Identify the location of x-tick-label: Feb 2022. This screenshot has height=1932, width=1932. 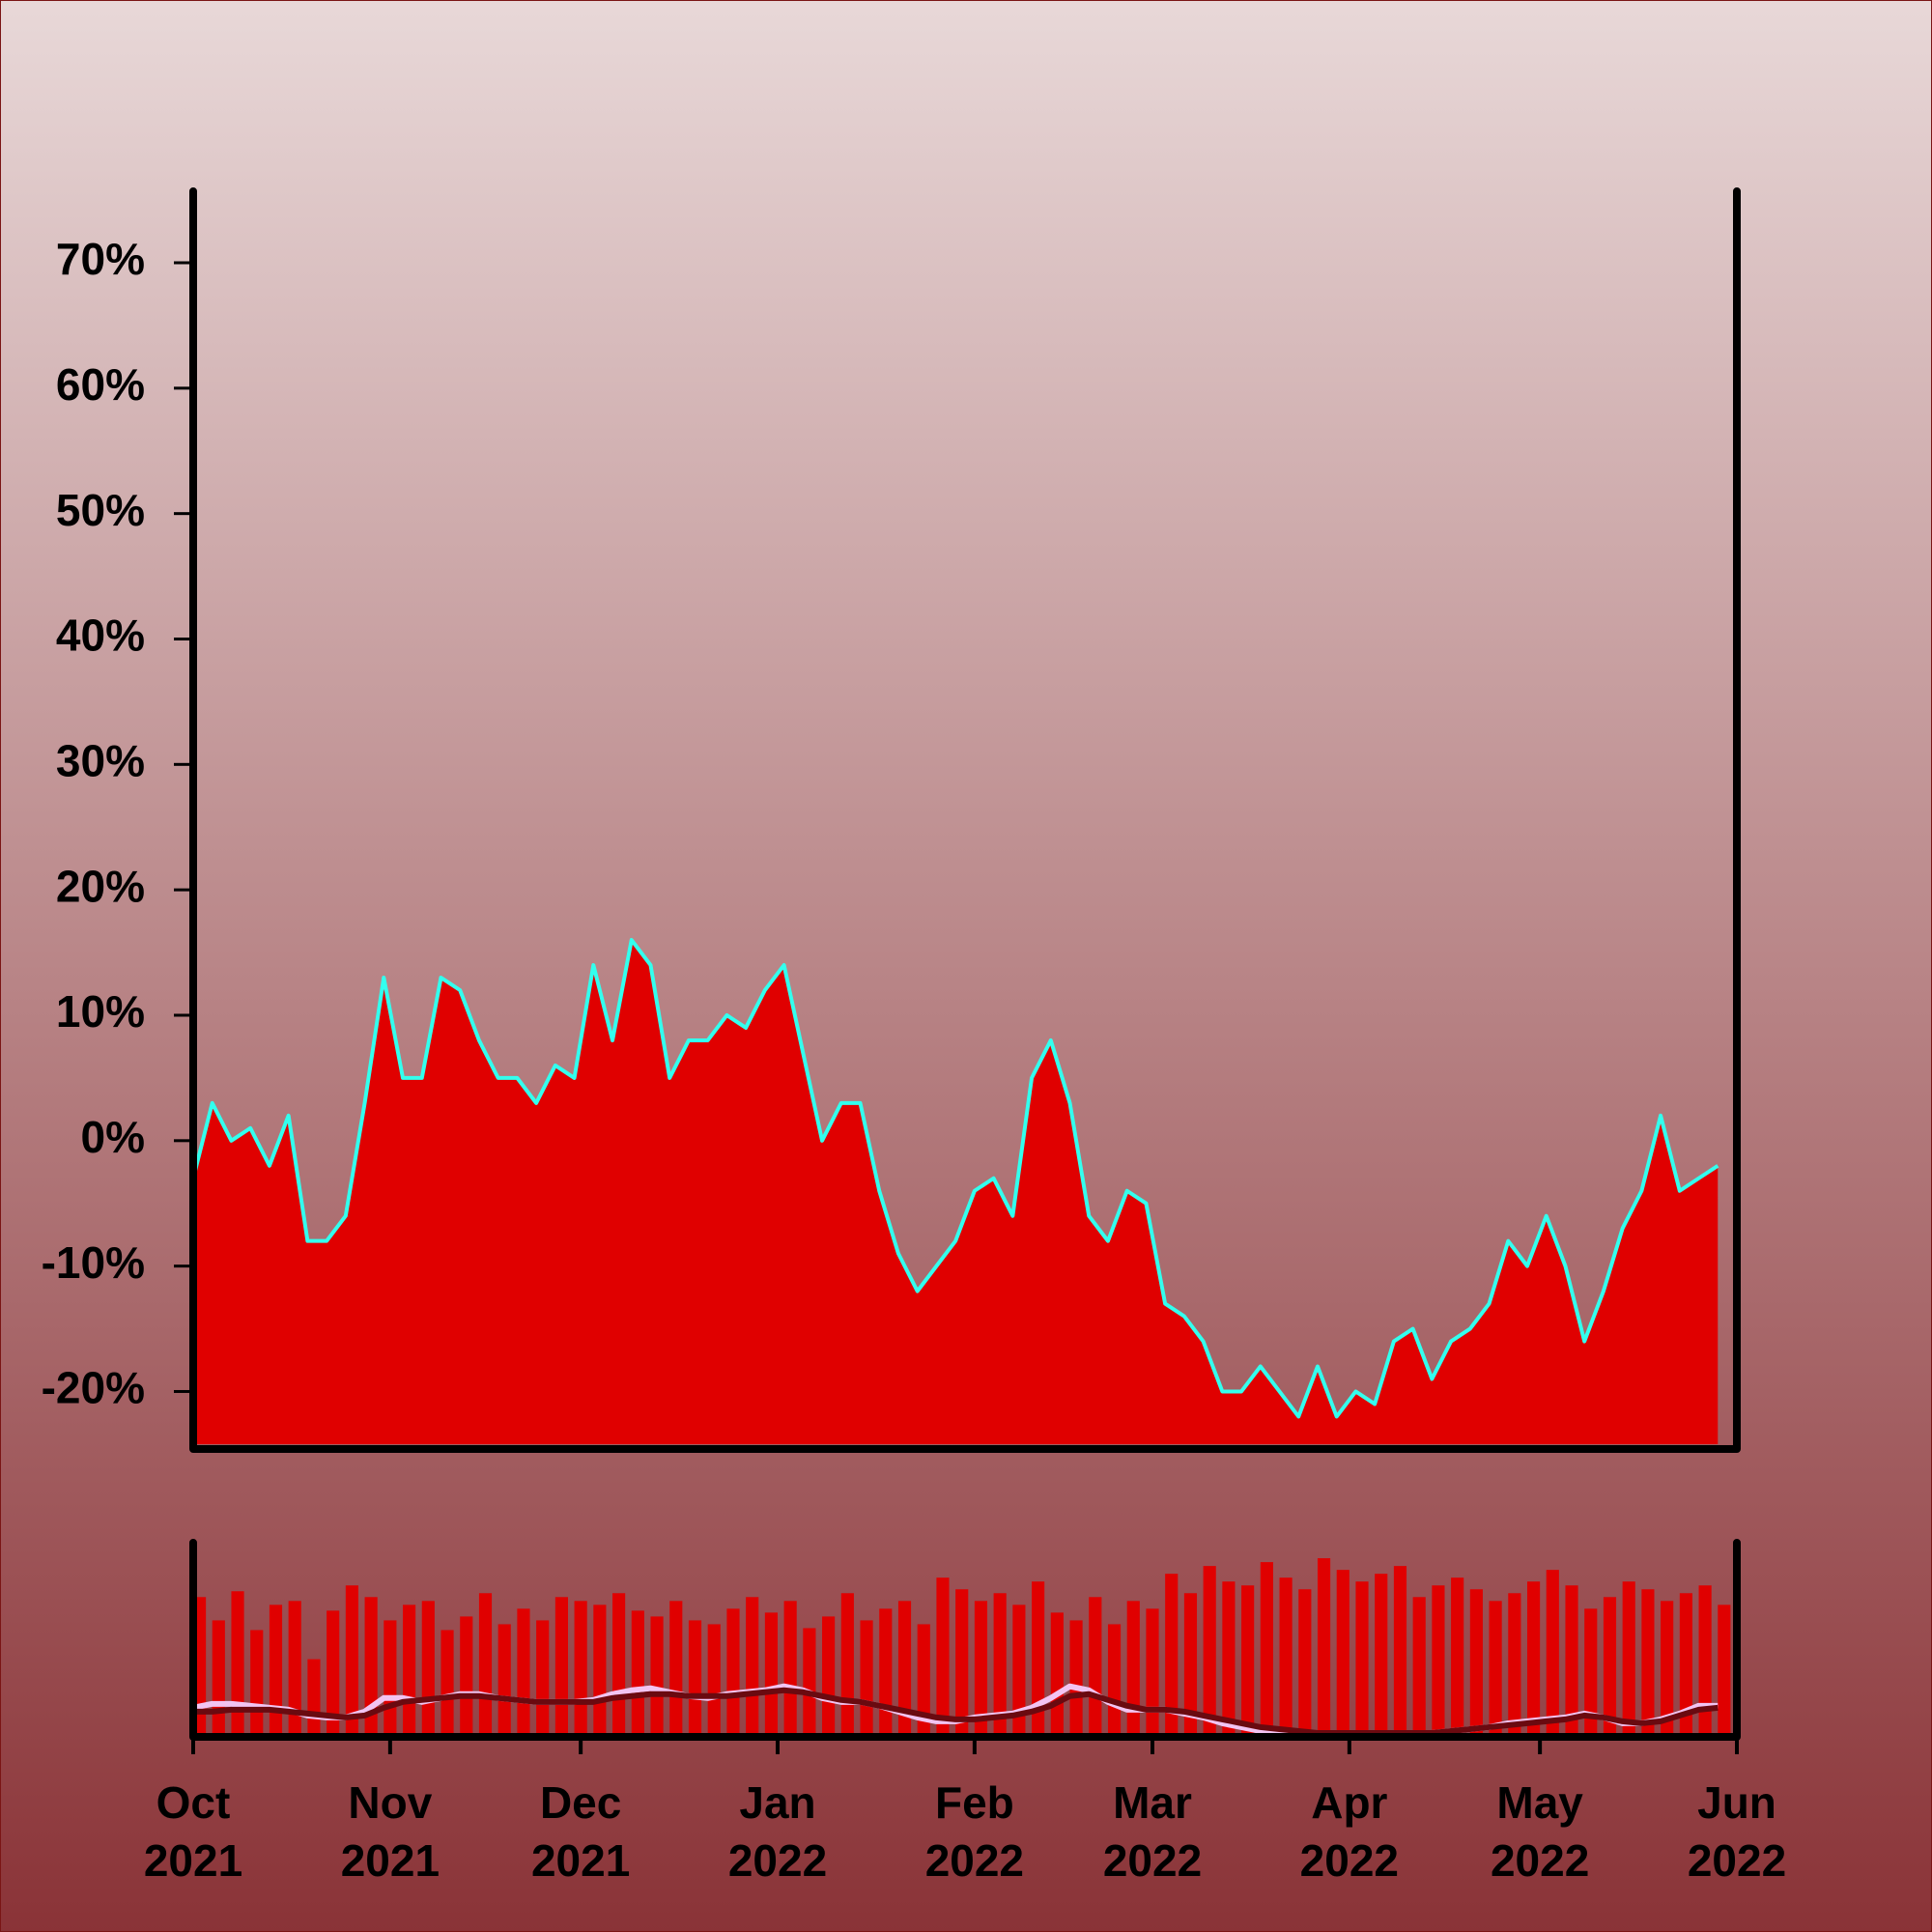
(974, 1831).